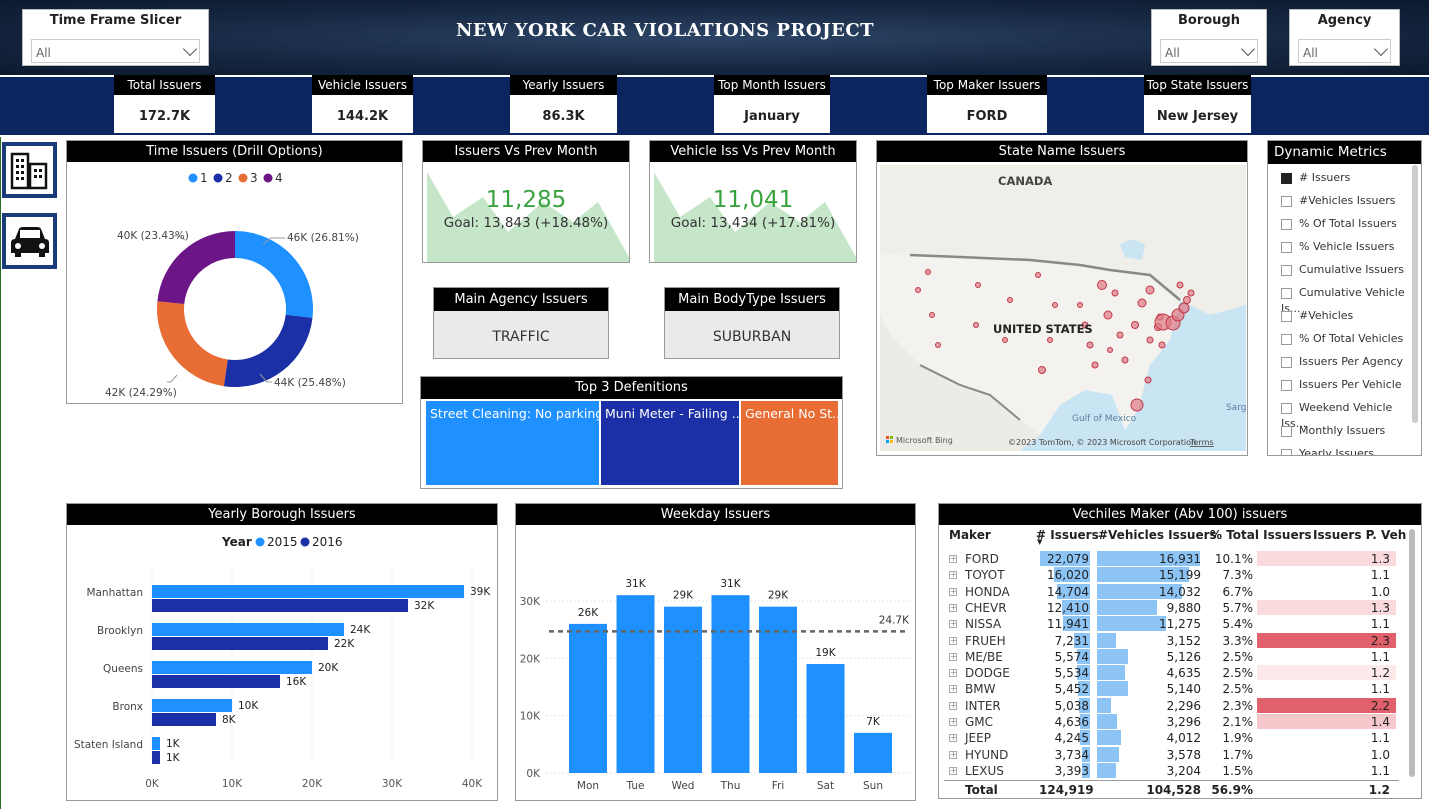  I want to click on col-header-issuers: # Issuers, so click(1067, 535).